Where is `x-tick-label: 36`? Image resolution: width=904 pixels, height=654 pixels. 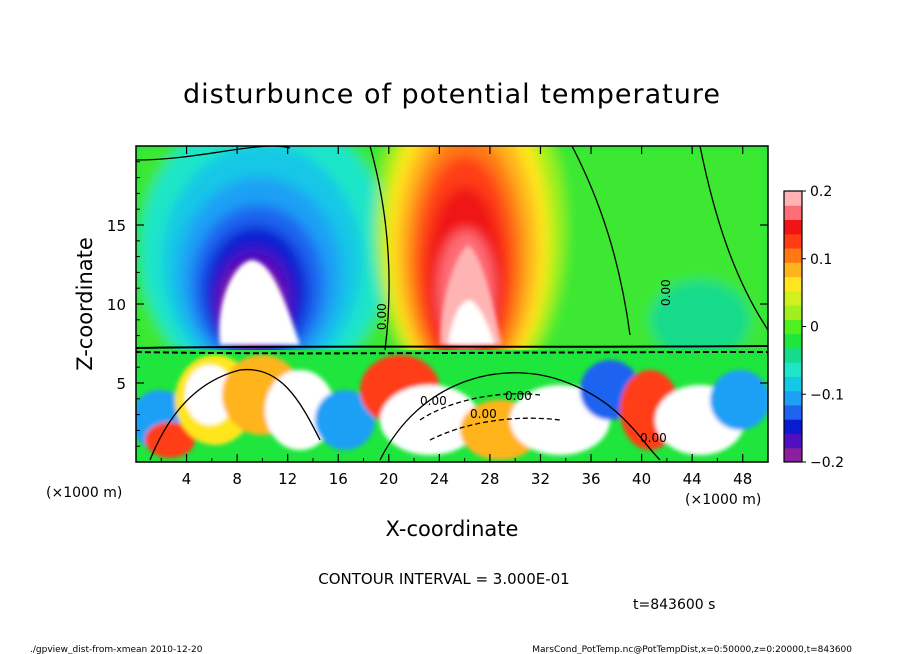 x-tick-label: 36 is located at coordinates (590, 479).